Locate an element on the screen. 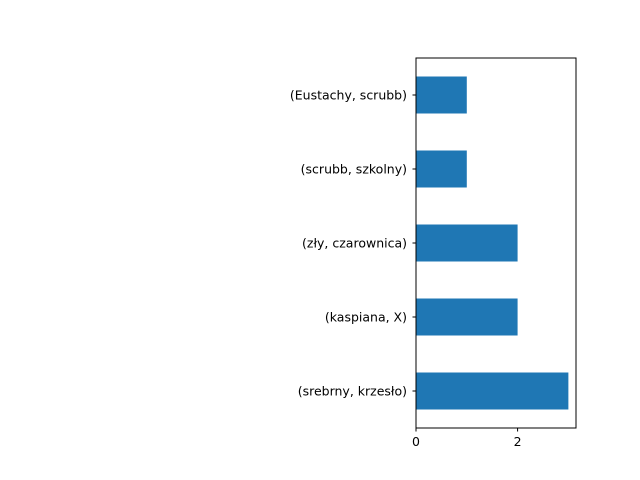 The image size is (640, 480). y-tick-label: (zły, czarownica) is located at coordinates (354, 243).